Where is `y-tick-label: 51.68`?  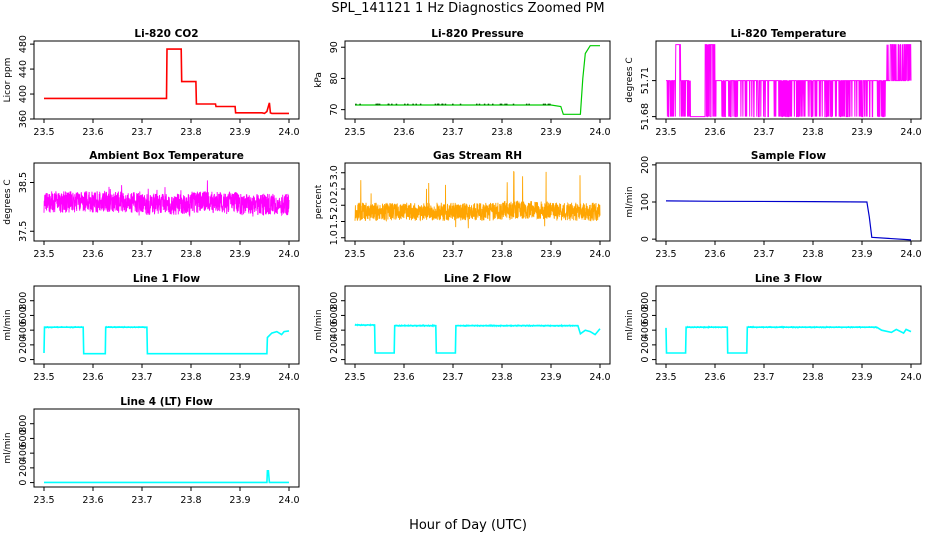
y-tick-label: 51.68 is located at coordinates (645, 116).